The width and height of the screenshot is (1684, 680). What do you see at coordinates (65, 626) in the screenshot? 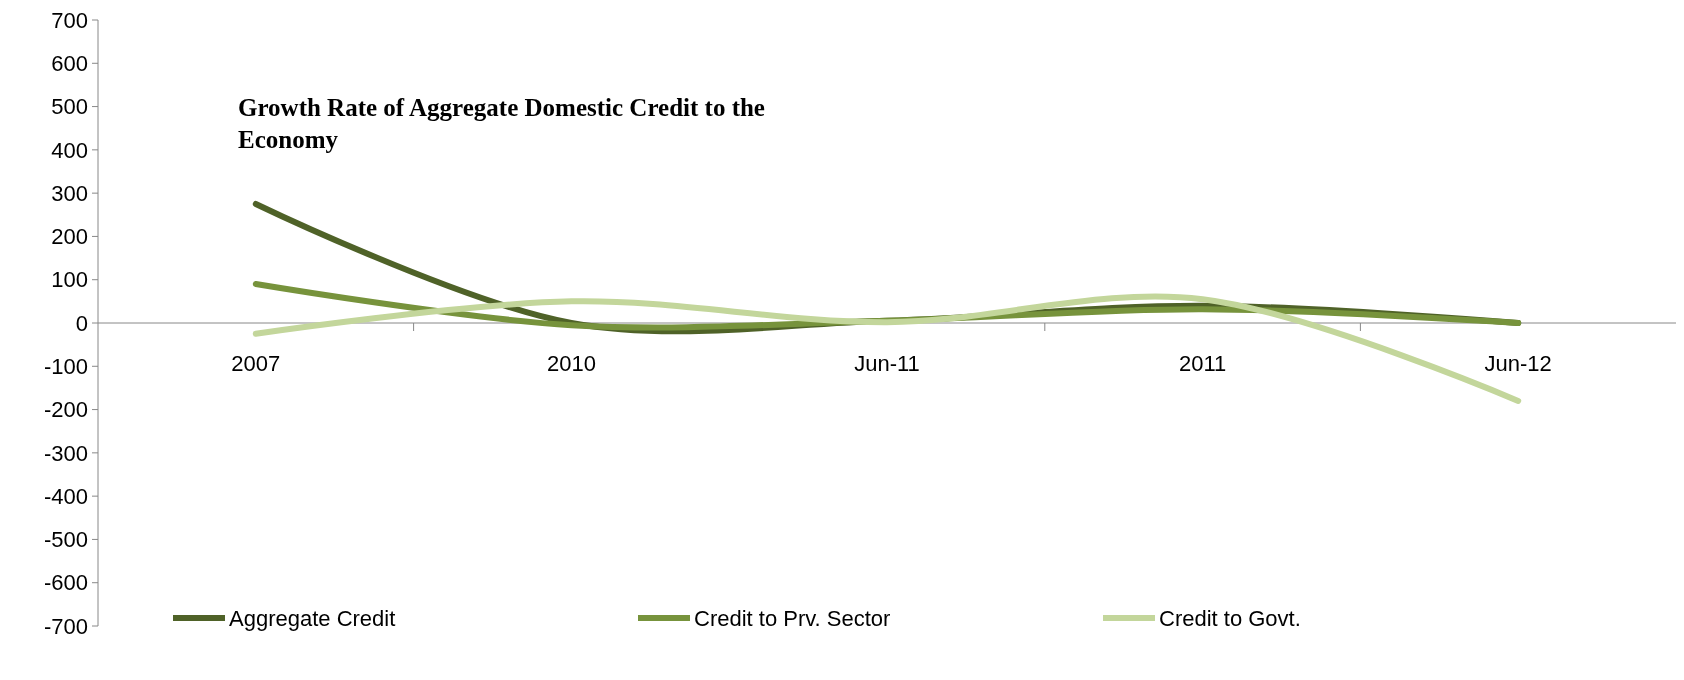
I see `y-tick-label: -700` at bounding box center [65, 626].